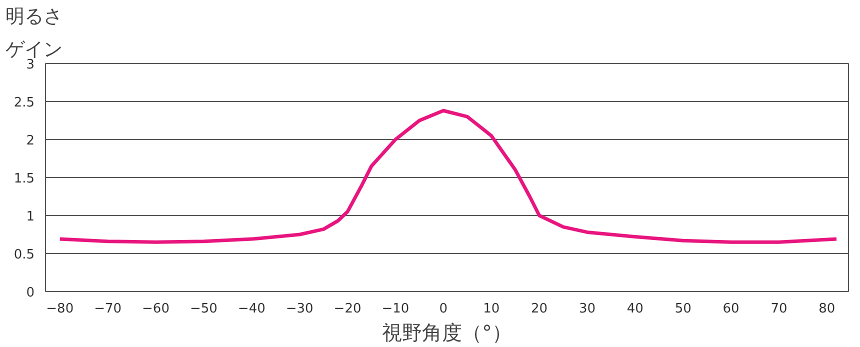 The image size is (860, 347). Describe the element at coordinates (348, 309) in the screenshot. I see `x-tick-label: −20` at that location.